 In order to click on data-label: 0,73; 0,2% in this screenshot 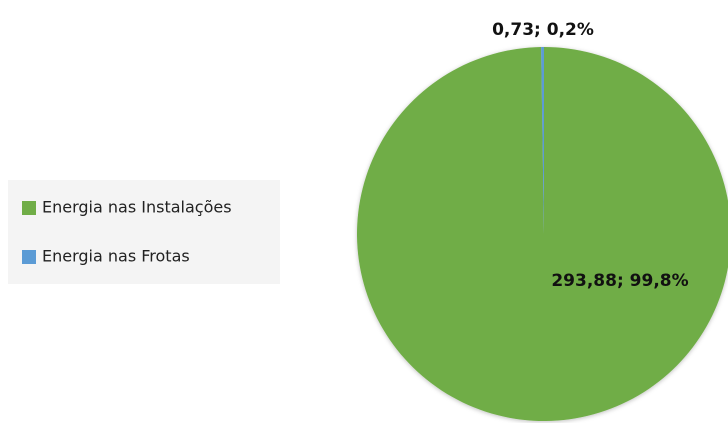, I will do `click(543, 30)`.